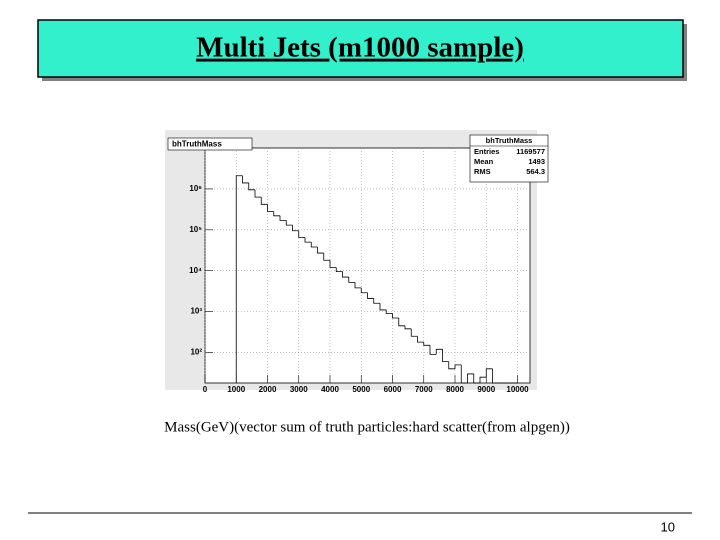  What do you see at coordinates (536, 161) in the screenshot?
I see `stats-value: 1493` at bounding box center [536, 161].